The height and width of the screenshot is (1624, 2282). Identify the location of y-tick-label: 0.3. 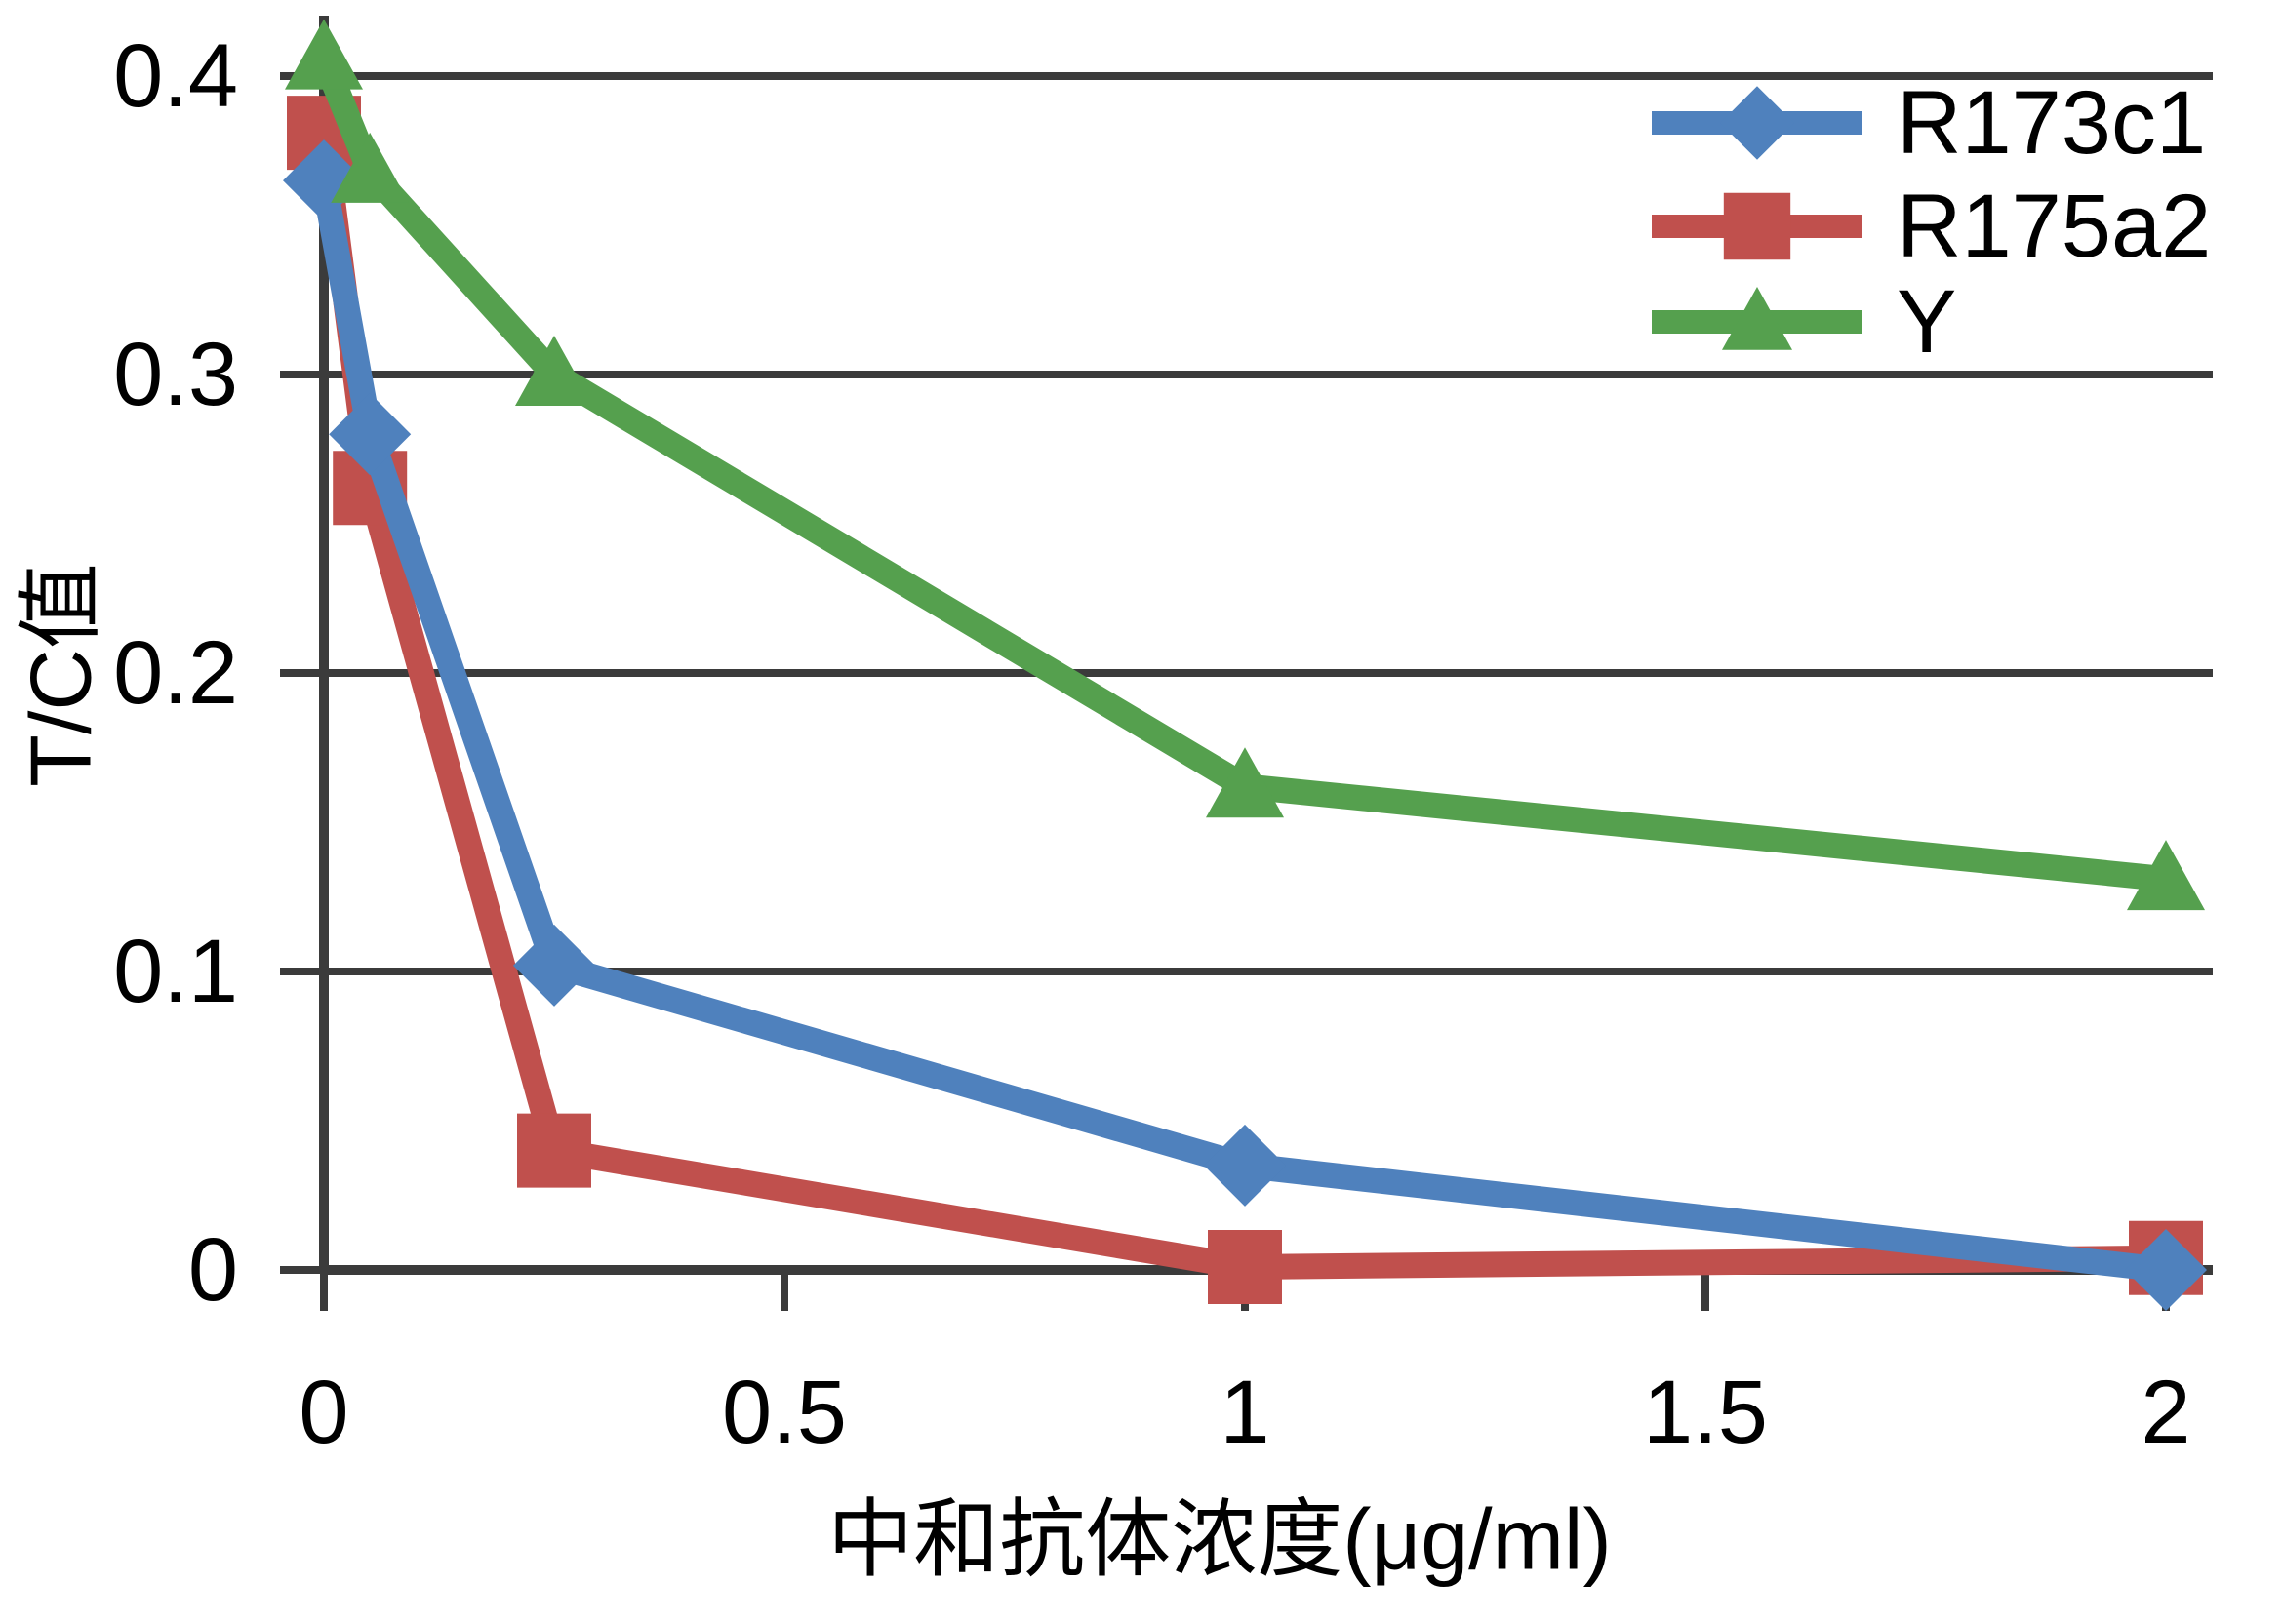
(176, 375).